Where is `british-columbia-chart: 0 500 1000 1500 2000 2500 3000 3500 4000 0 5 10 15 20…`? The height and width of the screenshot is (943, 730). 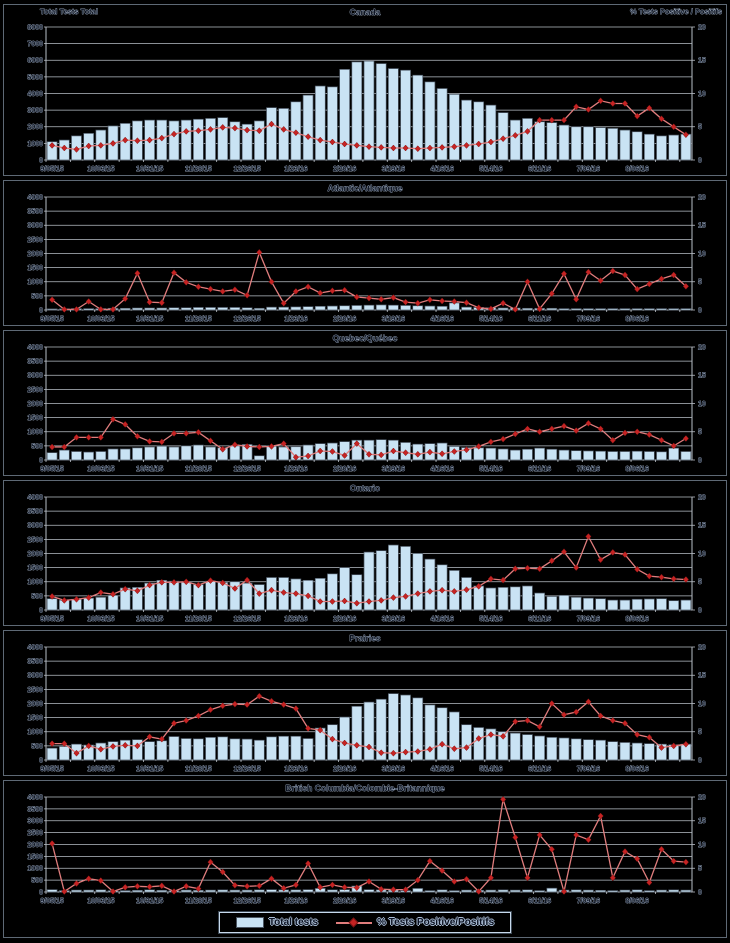
british-columbia-chart: 0 500 1000 1500 2000 2500 3000 3500 4000 0 5 10 15 20… is located at coordinates (366, 844).